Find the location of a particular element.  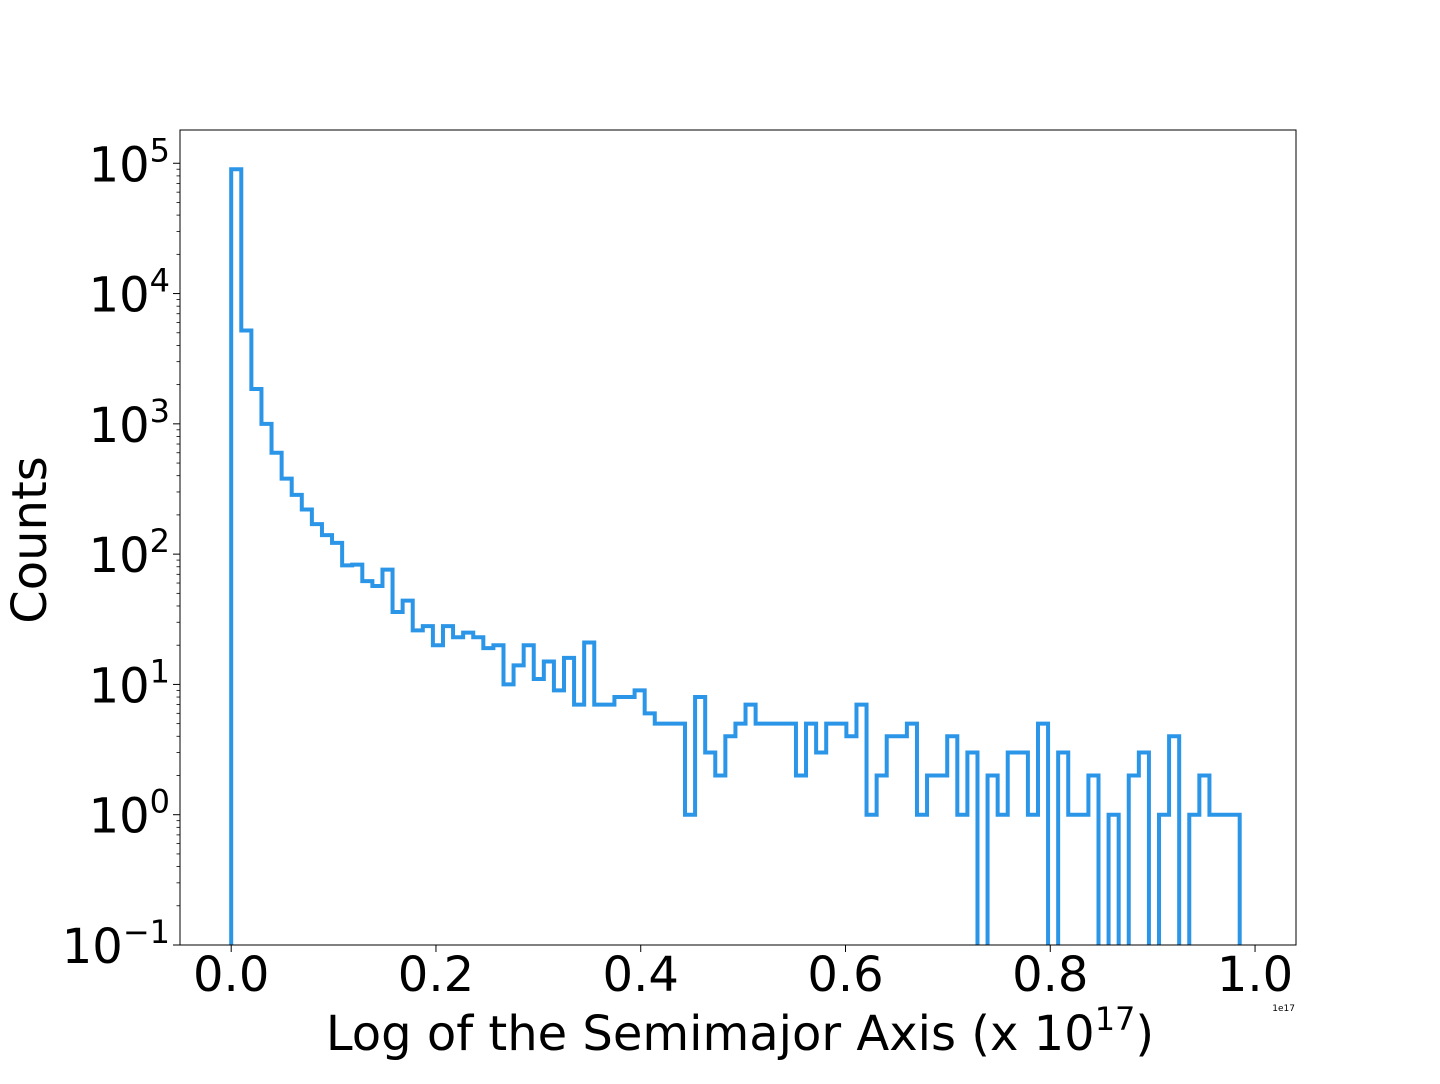

x-tick-label: 0.8 is located at coordinates (1050, 975).